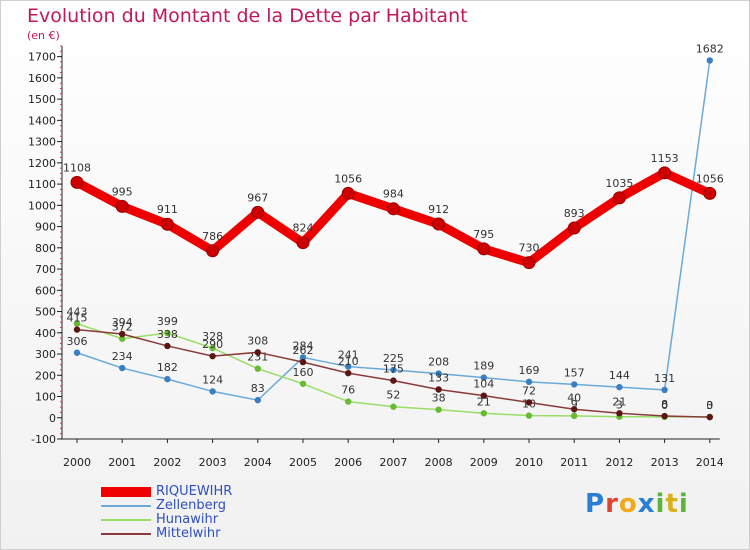  What do you see at coordinates (439, 462) in the screenshot?
I see `x-tick-label: 2008` at bounding box center [439, 462].